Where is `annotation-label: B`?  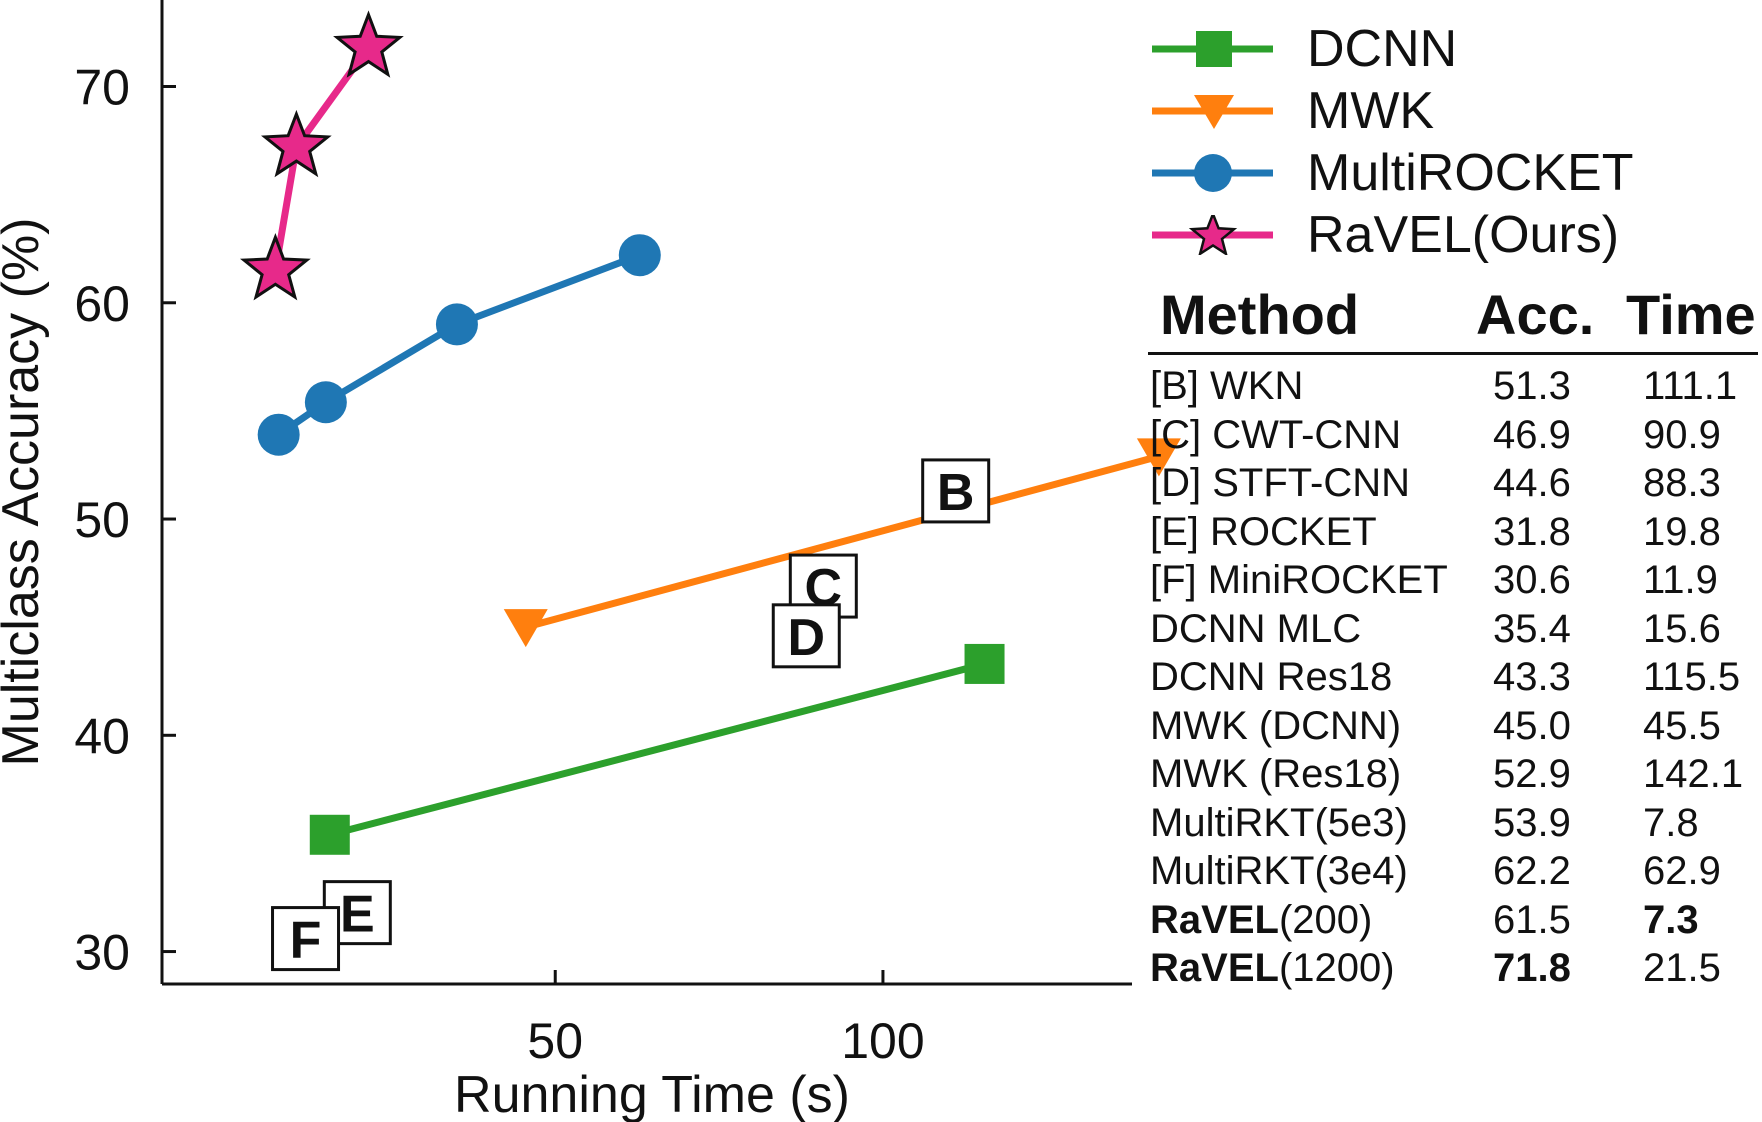
annotation-label: B is located at coordinates (956, 493).